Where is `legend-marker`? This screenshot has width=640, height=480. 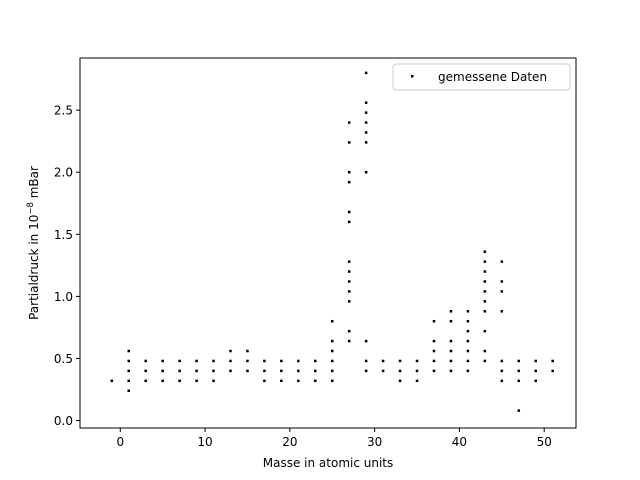 legend-marker is located at coordinates (412, 76).